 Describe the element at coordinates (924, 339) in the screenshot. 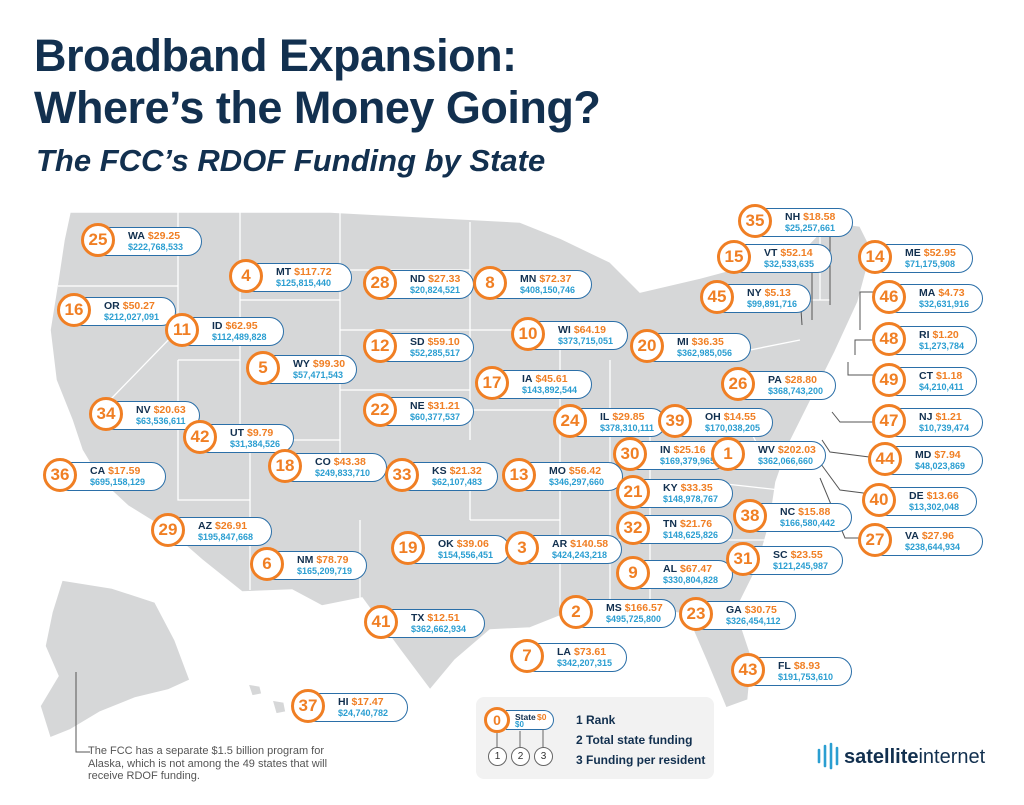

I see `state-label-ri: 48 RI $1.20 $1,273,784` at that location.